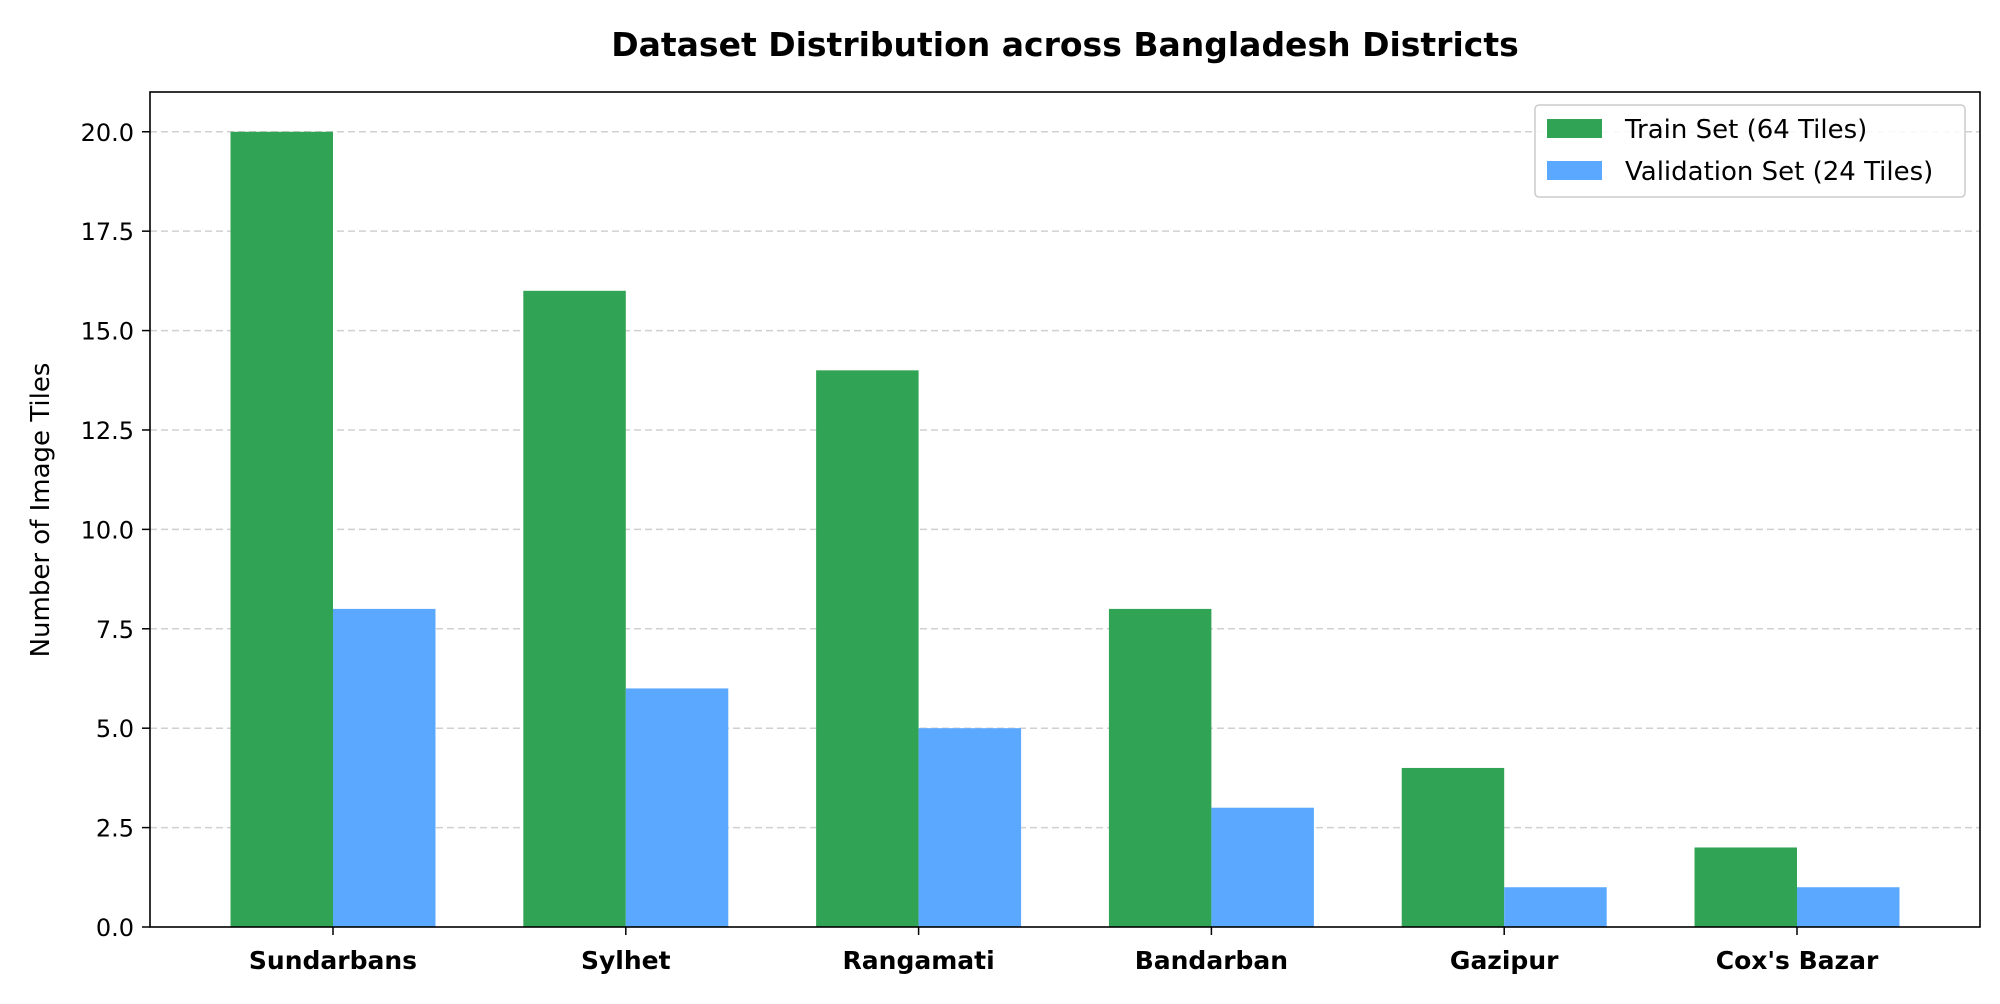 This screenshot has height=1004, width=2000. Describe the element at coordinates (1574, 170) in the screenshot. I see `legend-swatch-validation` at that location.